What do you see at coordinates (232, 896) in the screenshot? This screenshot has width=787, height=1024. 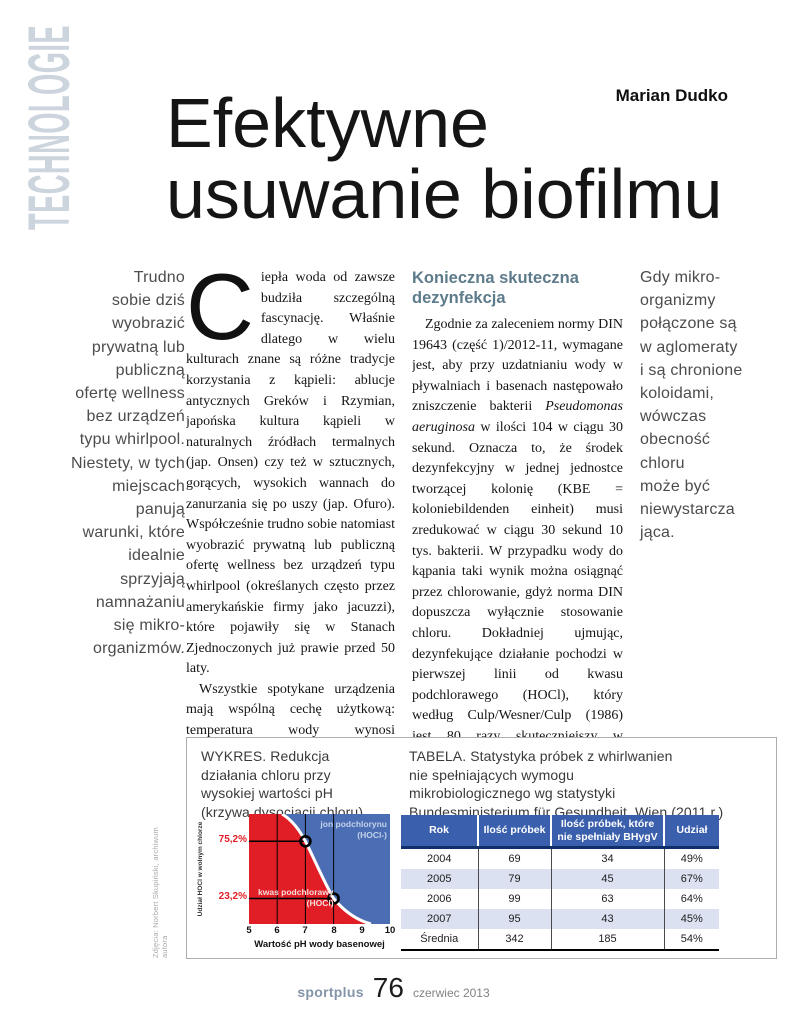 I see `chart-annotation-232: 23,2%` at bounding box center [232, 896].